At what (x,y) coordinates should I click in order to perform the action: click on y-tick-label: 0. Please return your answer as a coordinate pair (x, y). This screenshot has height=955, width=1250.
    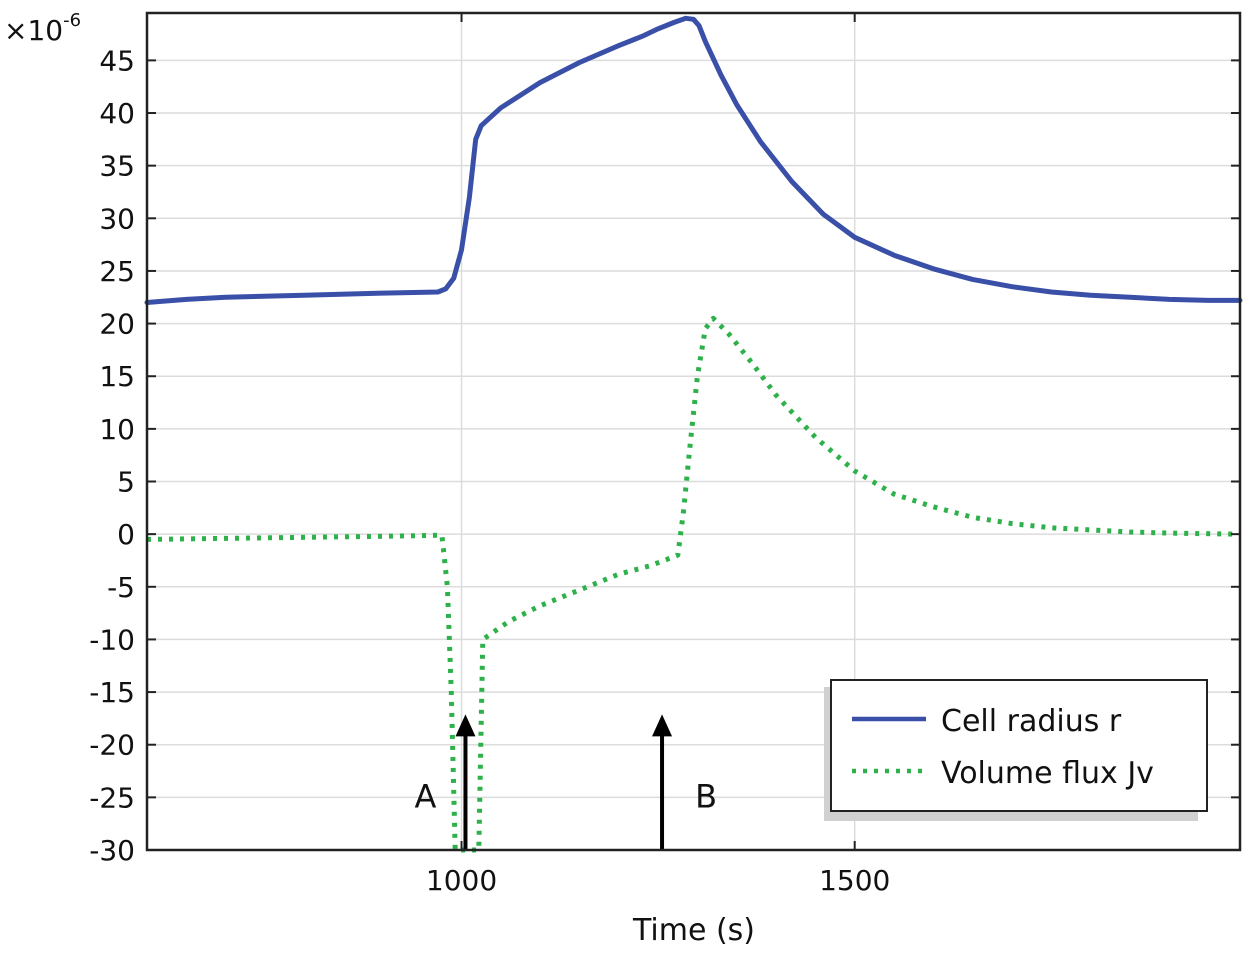
    Looking at the image, I should click on (126, 534).